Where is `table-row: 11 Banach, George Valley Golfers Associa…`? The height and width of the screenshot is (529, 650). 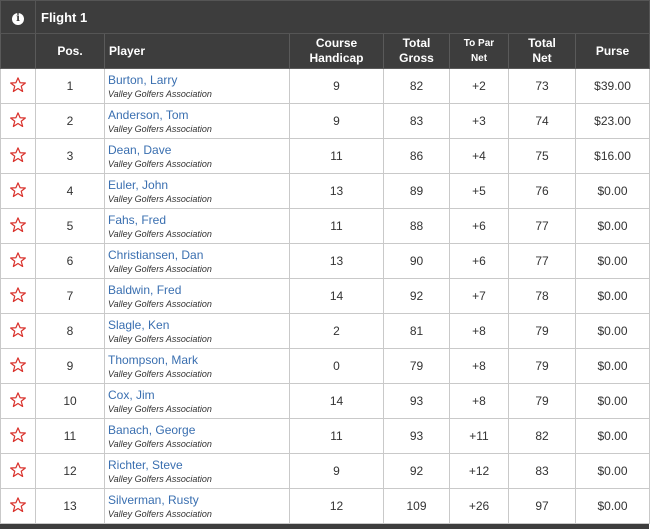 table-row: 11 Banach, George Valley Golfers Associa… is located at coordinates (325, 436).